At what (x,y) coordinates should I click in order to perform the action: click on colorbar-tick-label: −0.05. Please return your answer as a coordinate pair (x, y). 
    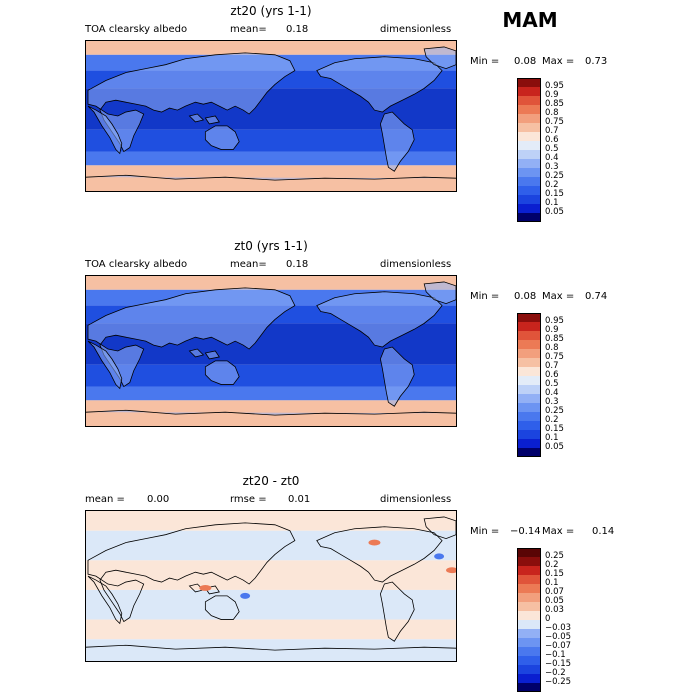
    Looking at the image, I should click on (558, 637).